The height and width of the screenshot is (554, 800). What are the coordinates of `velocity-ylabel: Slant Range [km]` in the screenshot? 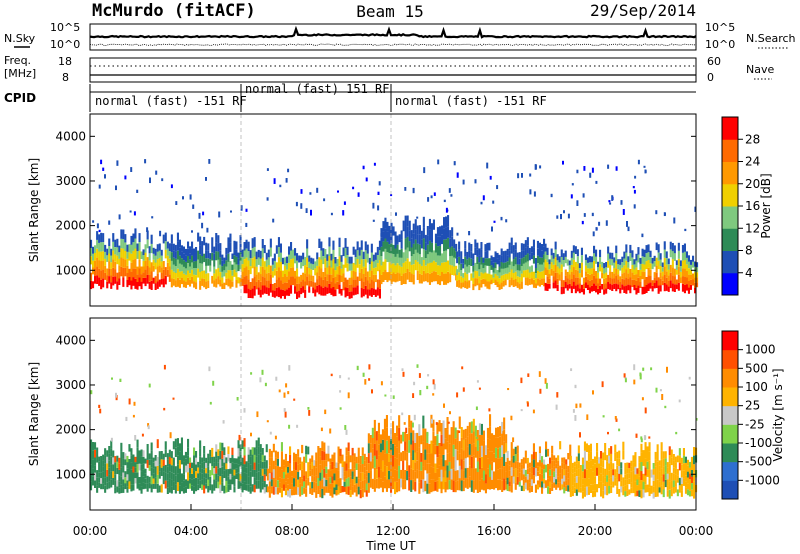 It's located at (34, 414).